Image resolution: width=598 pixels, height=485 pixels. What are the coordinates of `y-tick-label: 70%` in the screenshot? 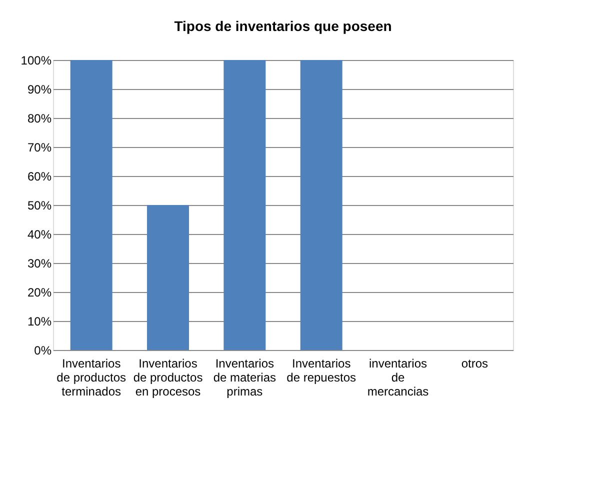 It's located at (39, 147).